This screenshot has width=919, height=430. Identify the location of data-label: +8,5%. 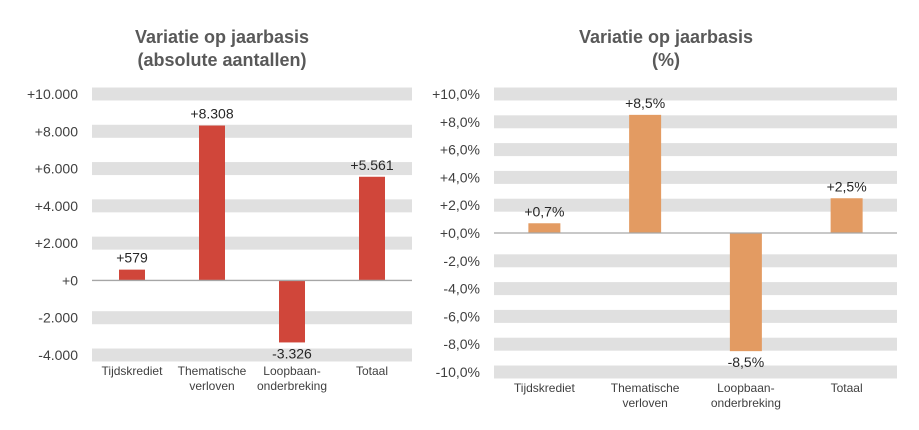
(645, 103).